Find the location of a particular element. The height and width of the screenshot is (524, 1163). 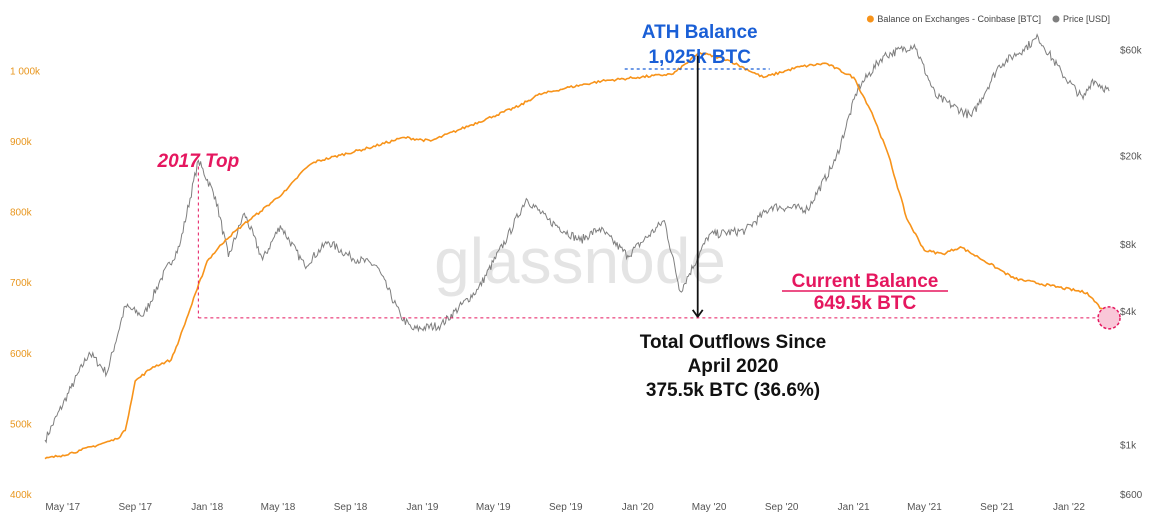

watermark: glassnode is located at coordinates (580, 261).